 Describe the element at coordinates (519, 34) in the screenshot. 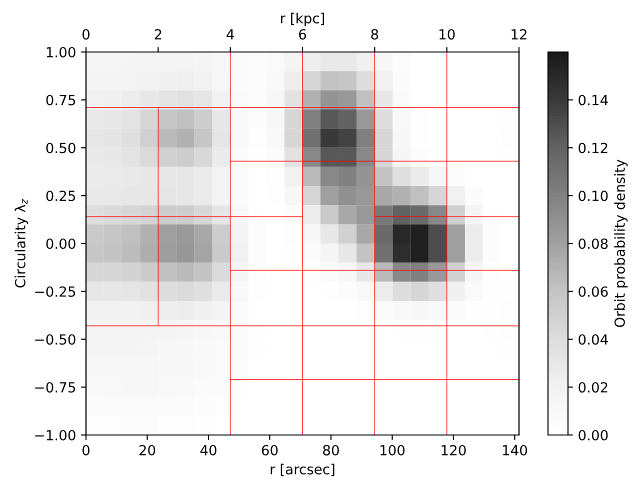

I see `x2-tick-label: 12` at that location.